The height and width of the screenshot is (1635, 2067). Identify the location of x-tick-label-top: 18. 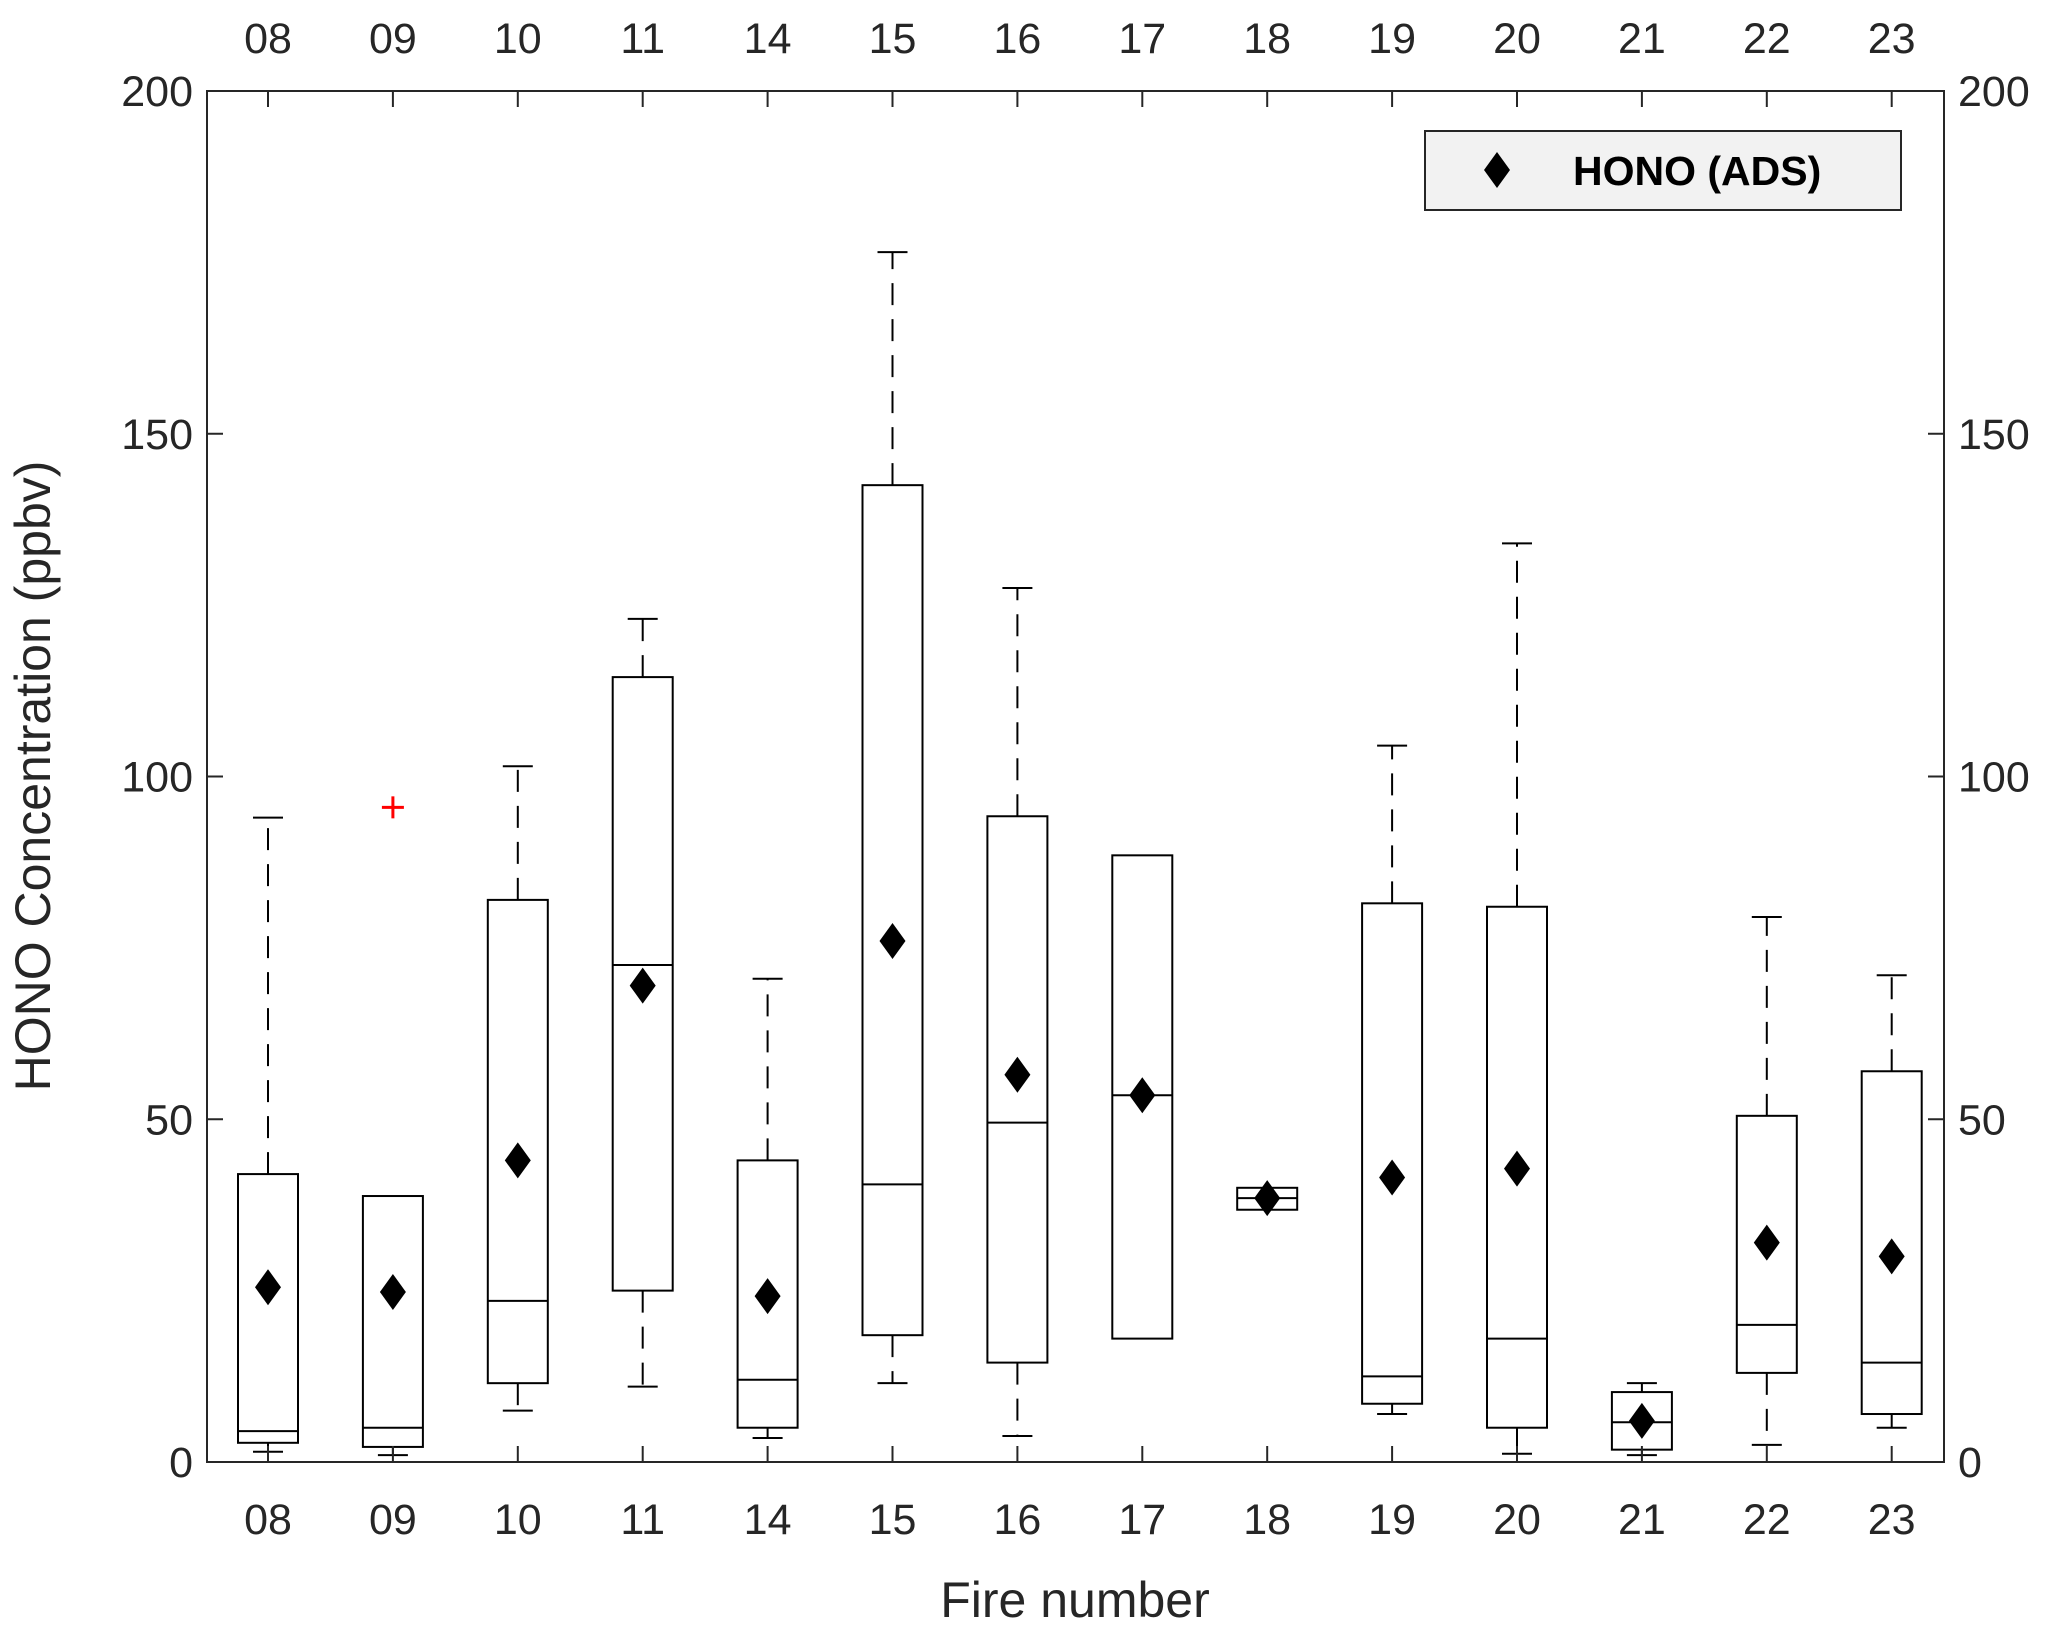
(1267, 39).